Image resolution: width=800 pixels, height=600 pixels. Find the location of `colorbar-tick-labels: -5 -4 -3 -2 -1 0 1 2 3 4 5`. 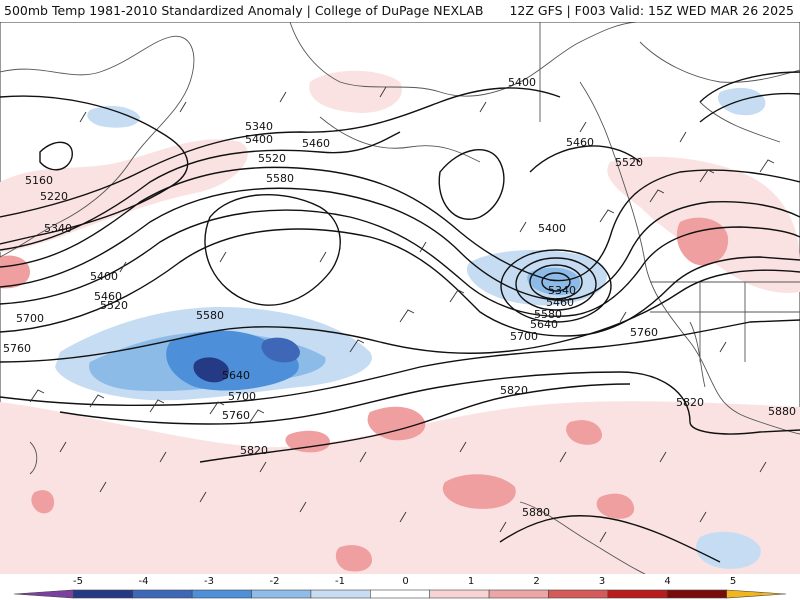

colorbar-tick-labels: -5 -4 -3 -2 -1 0 1 2 3 4 5 is located at coordinates (404, 581).